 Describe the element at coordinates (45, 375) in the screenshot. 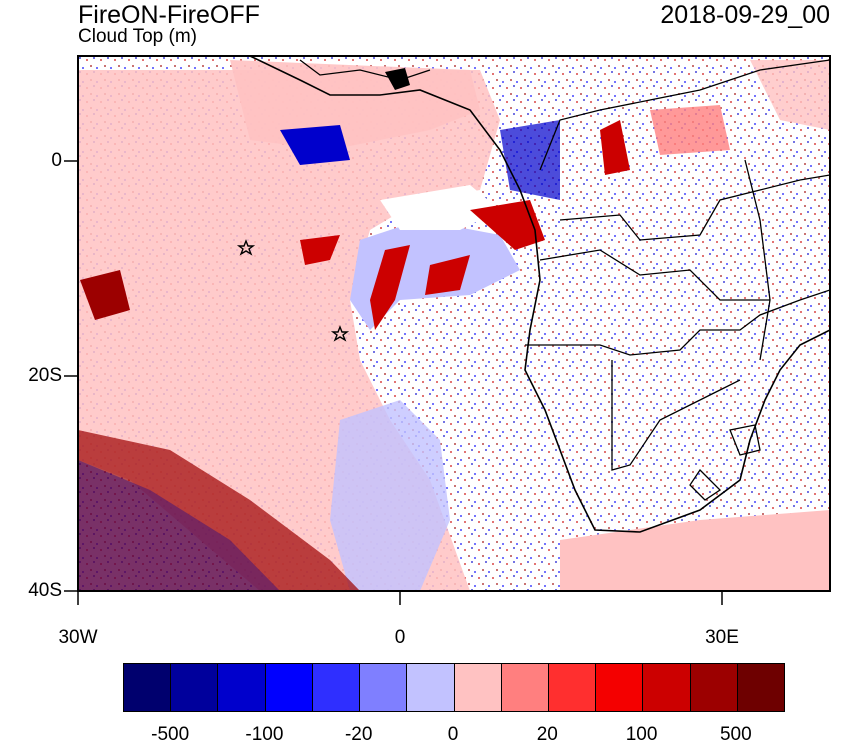

I see `lat-label-20s: 20S` at that location.